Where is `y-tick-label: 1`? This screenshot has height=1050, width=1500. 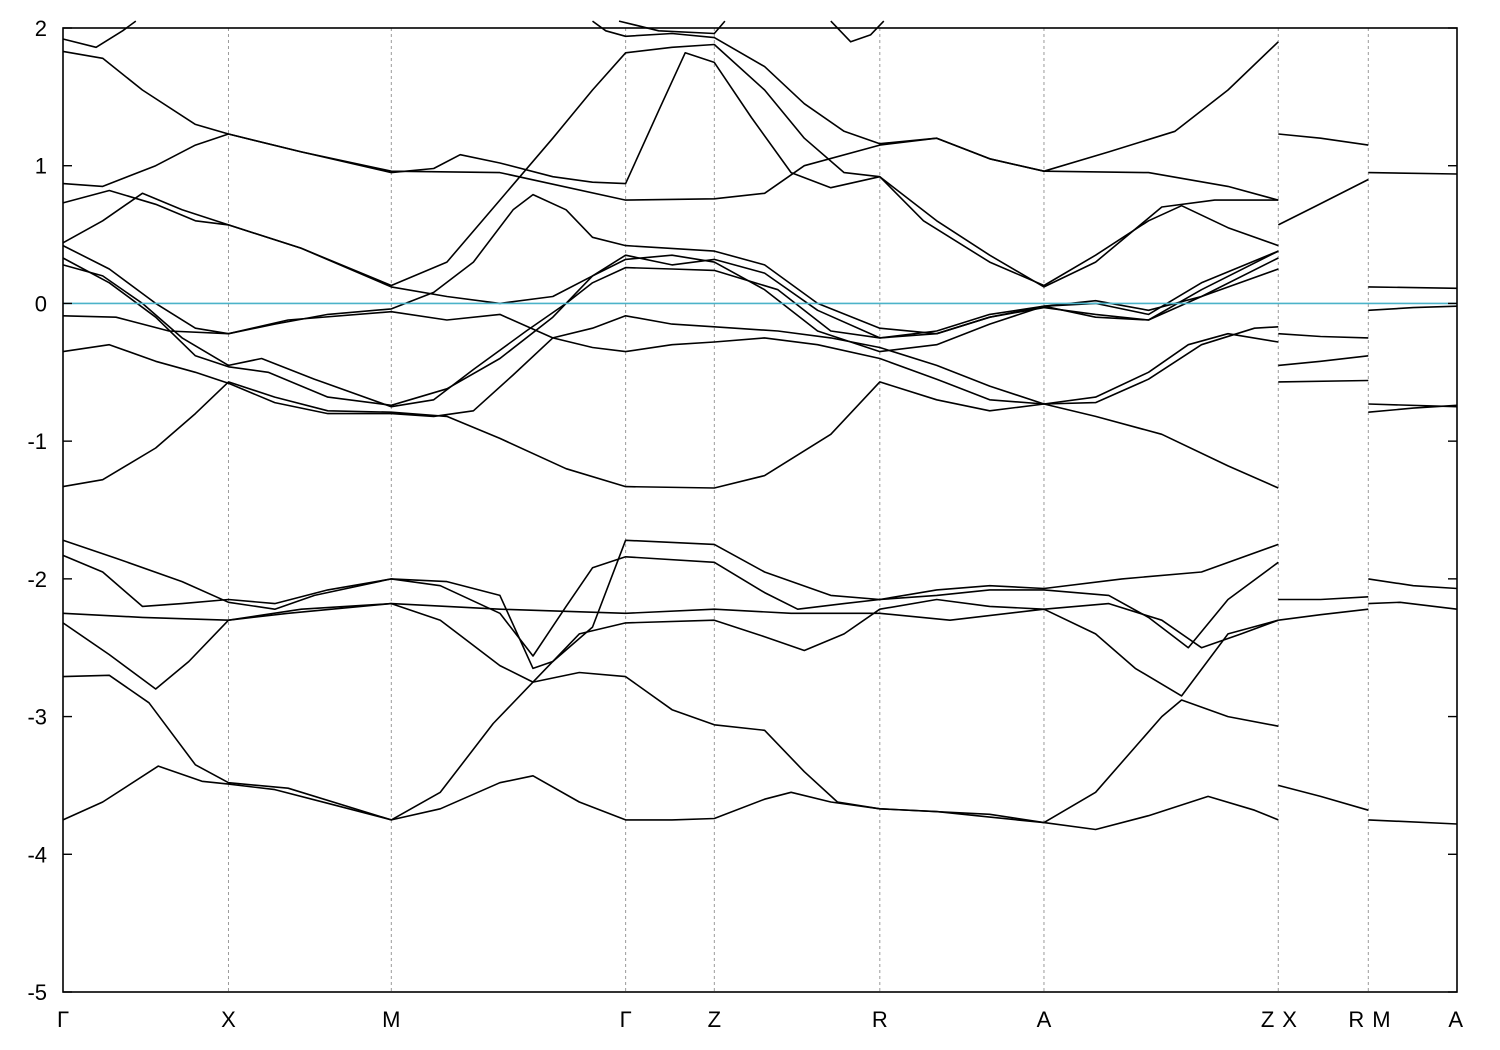 y-tick-label: 1 is located at coordinates (41, 166).